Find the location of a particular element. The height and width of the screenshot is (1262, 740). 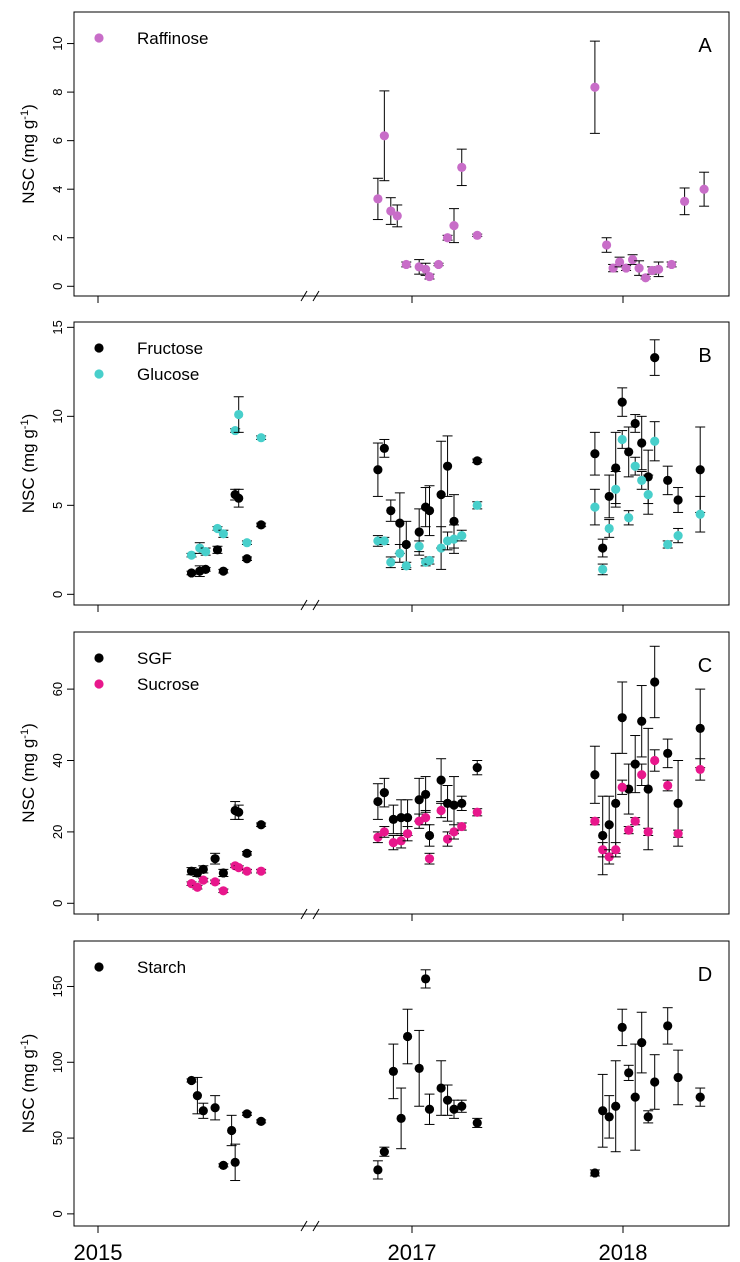

y-tick-label: 10 is located at coordinates (57, 43).